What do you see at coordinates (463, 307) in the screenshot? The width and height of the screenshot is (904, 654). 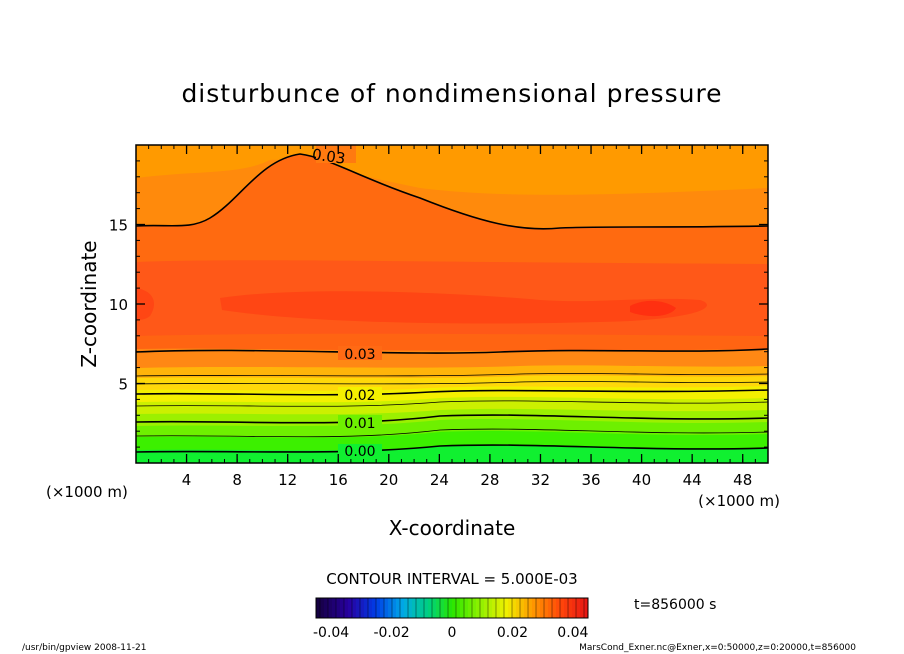 I see `band-core` at bounding box center [463, 307].